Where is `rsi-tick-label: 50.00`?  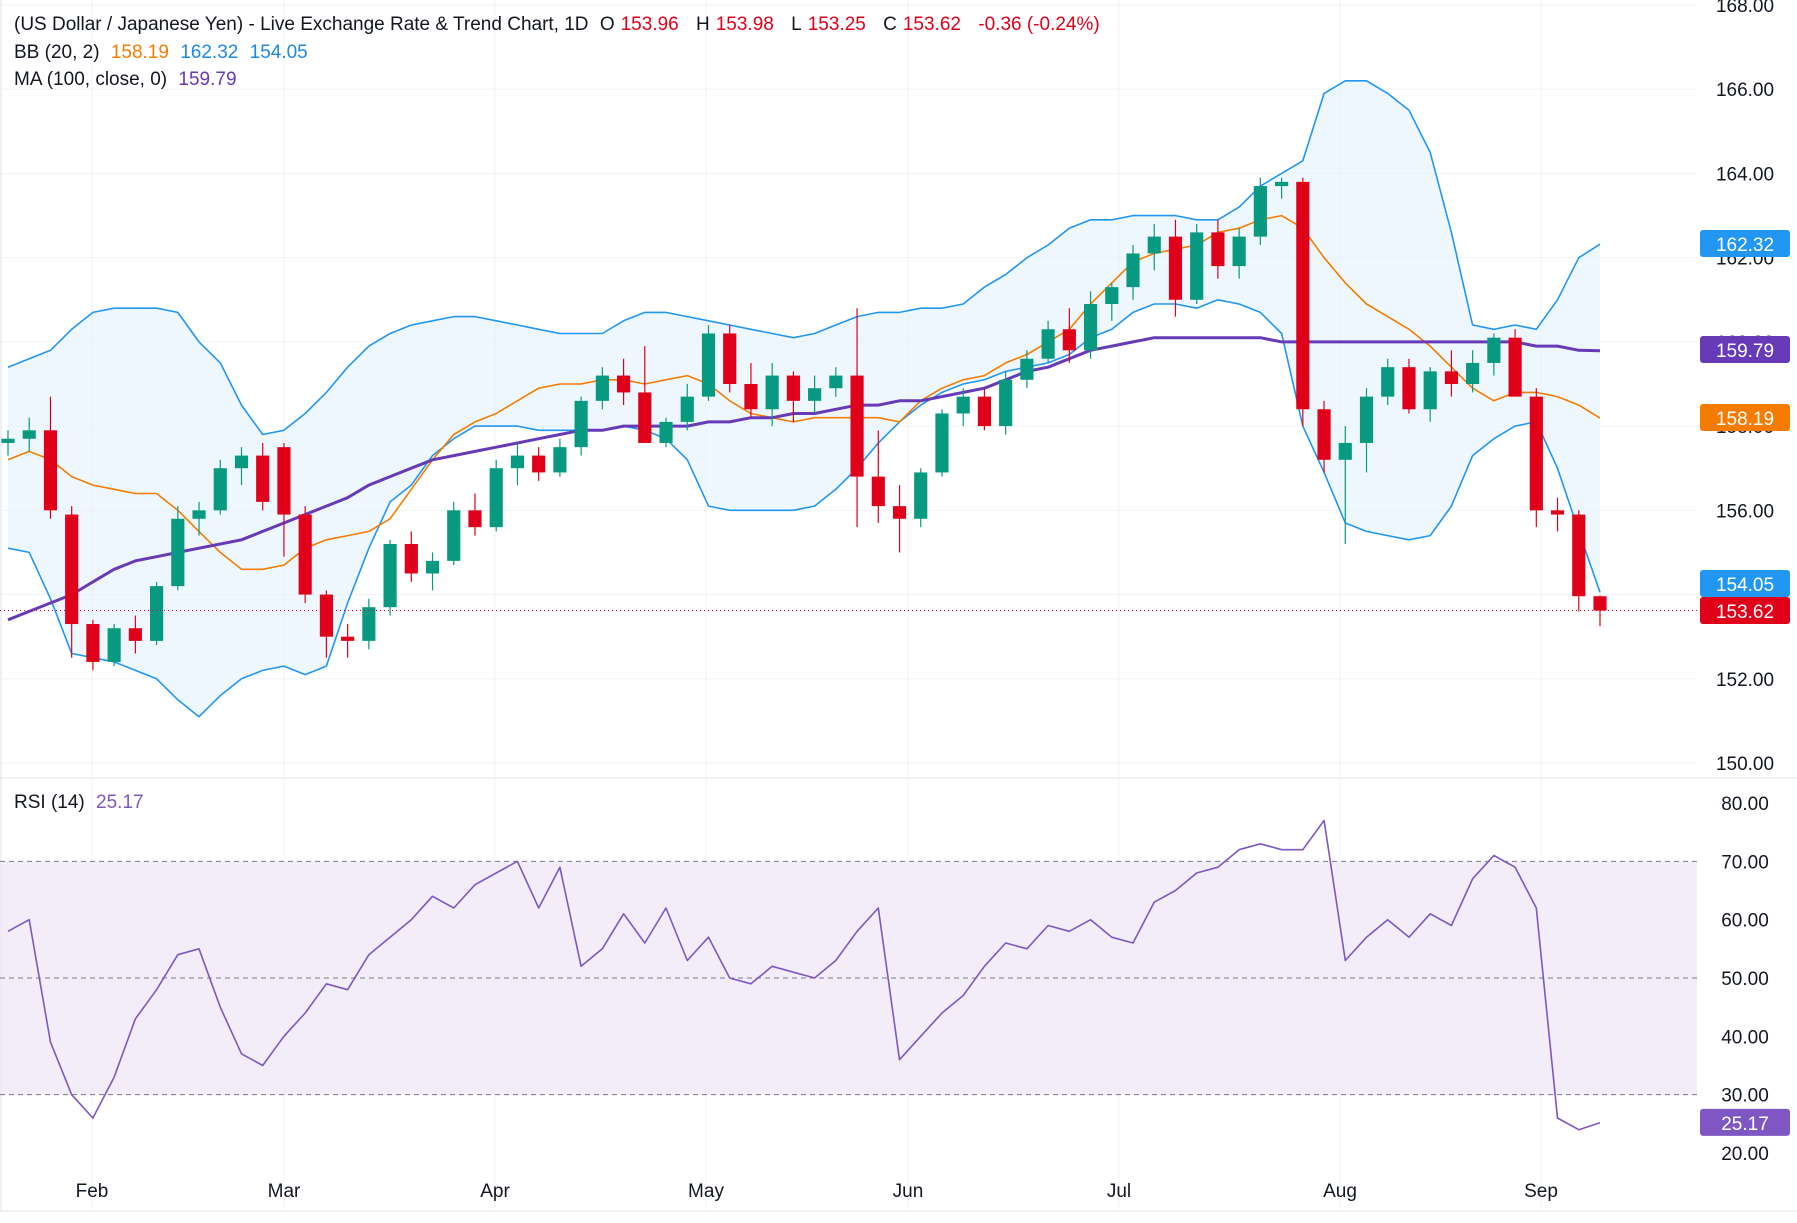
rsi-tick-label: 50.00 is located at coordinates (1745, 979).